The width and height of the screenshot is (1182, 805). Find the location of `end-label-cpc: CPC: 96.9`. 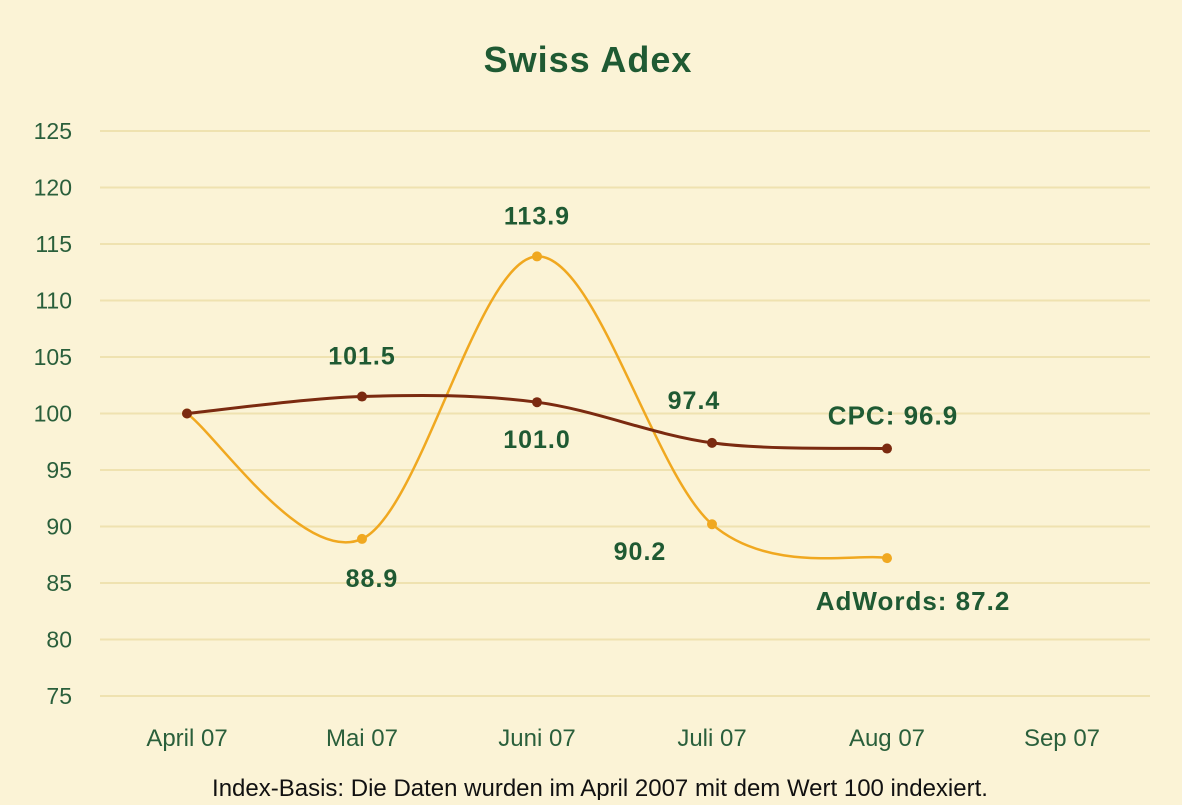

end-label-cpc: CPC: 96.9 is located at coordinates (893, 416).